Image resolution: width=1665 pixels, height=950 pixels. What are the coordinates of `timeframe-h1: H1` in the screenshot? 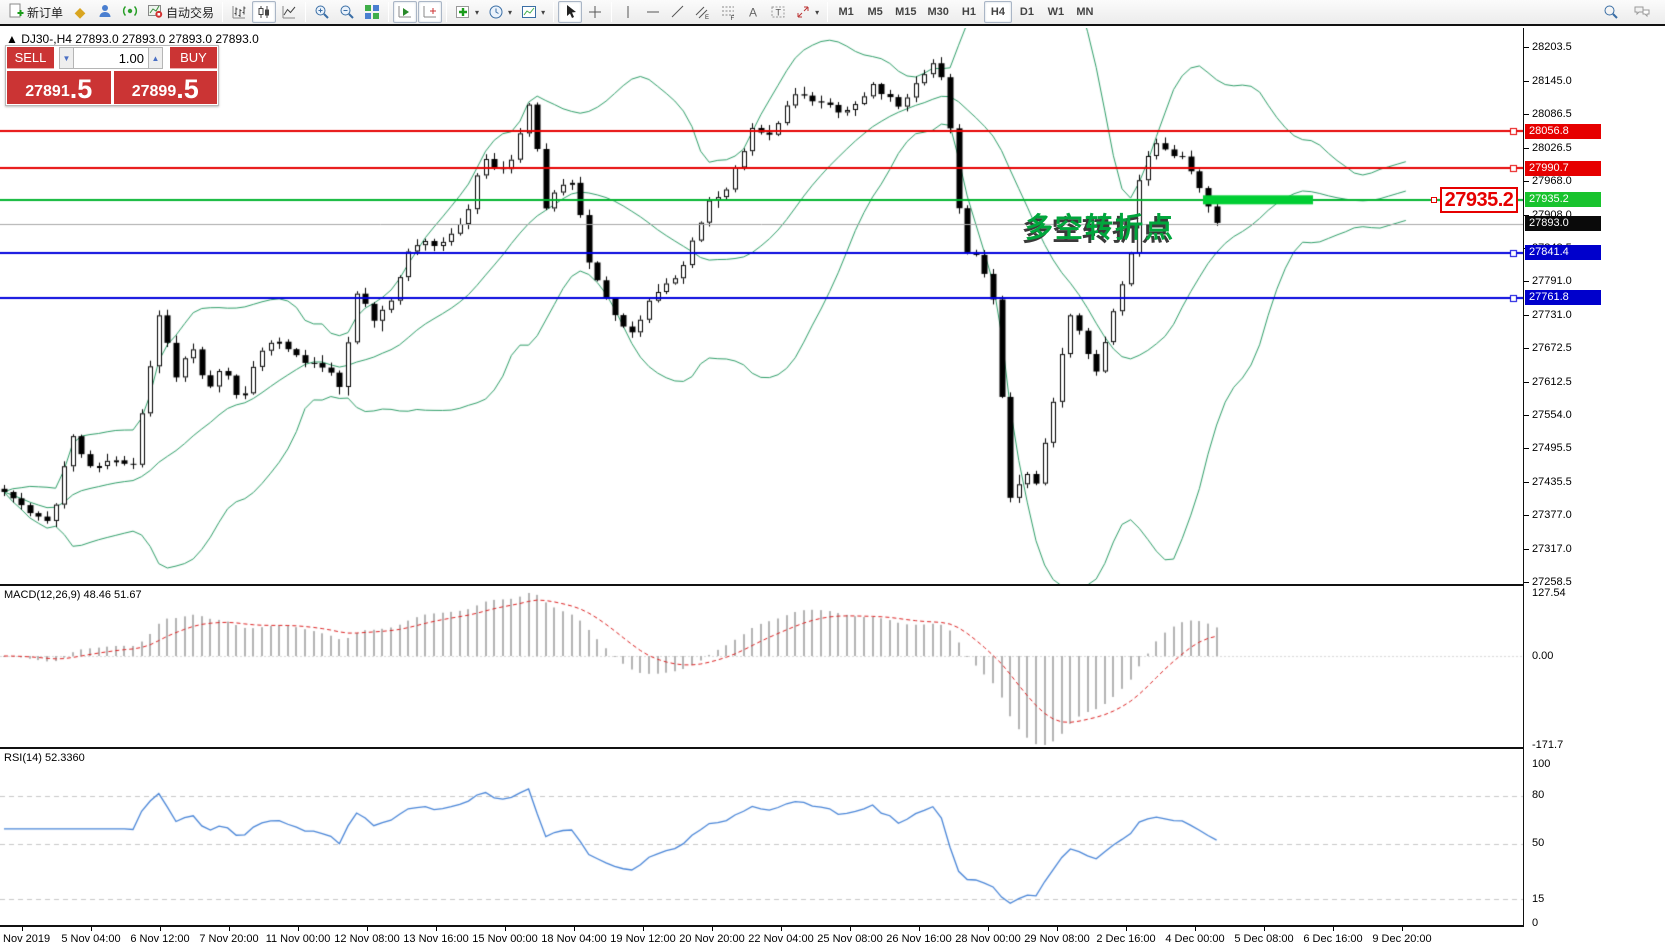 It's located at (968, 12).